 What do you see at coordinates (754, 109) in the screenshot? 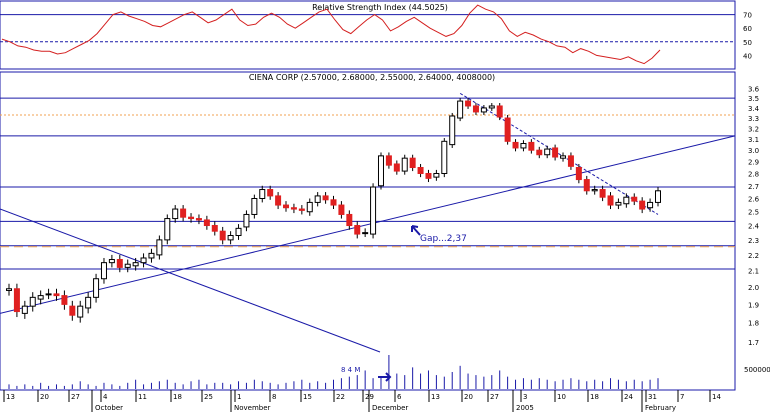
I see `price-tick-label: 3.4` at bounding box center [754, 109].